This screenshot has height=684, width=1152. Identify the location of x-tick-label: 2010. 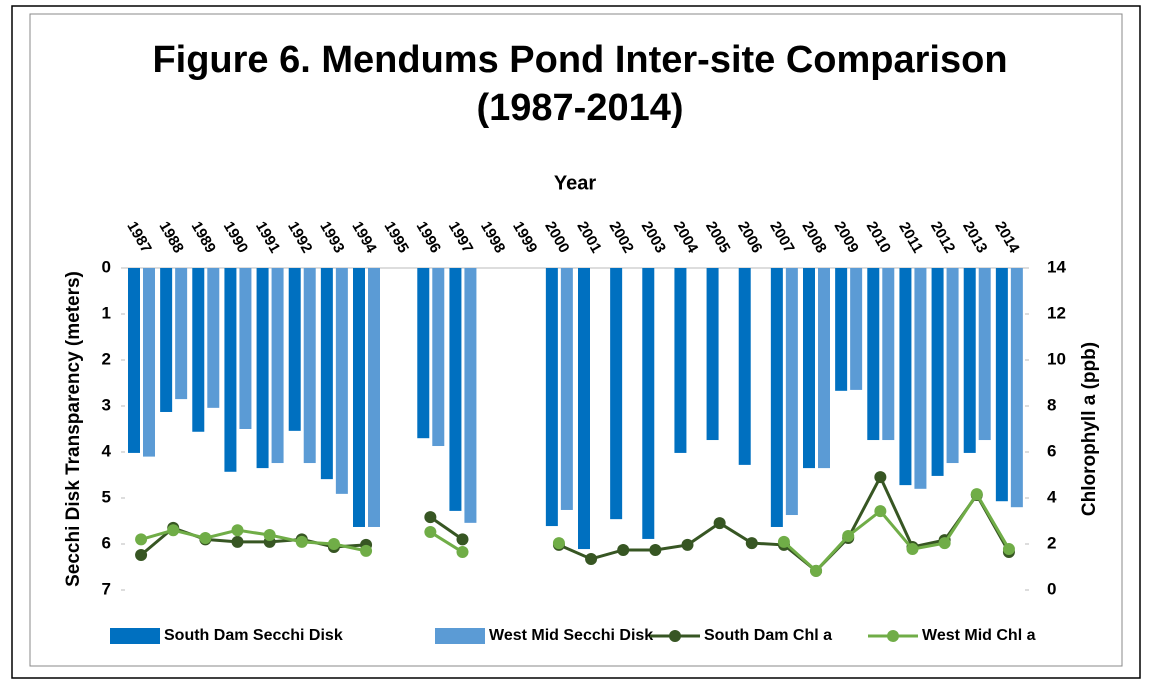
(878, 237).